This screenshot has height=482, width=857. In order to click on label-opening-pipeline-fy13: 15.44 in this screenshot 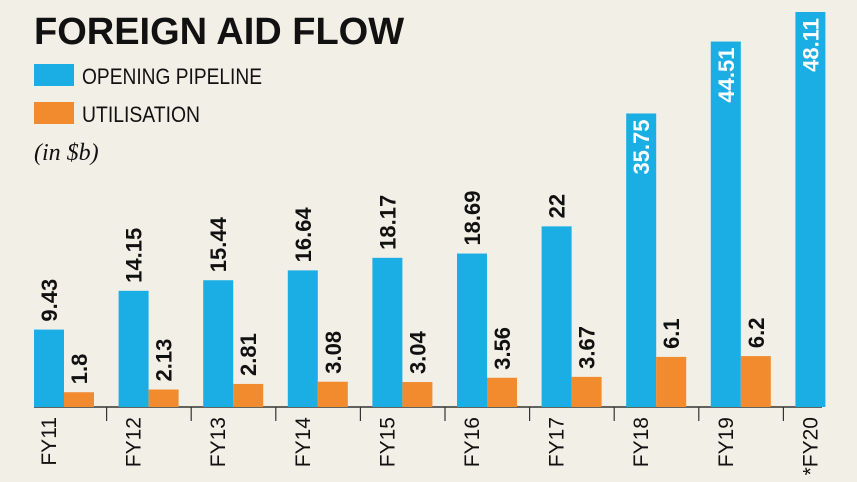, I will do `click(218, 244)`.